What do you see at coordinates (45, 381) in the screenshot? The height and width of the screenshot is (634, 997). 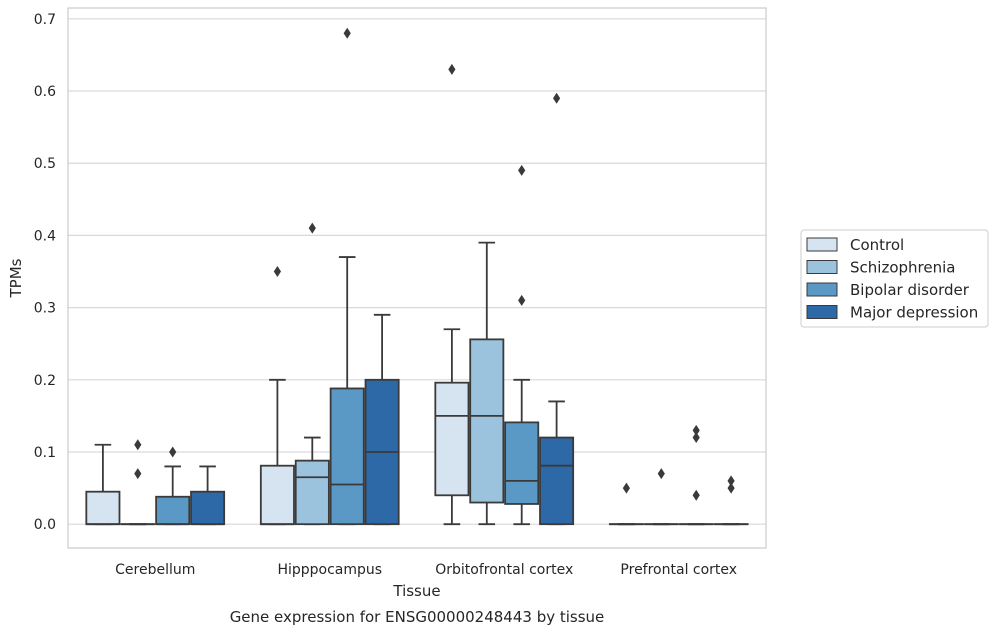 I see `y-tick-label: 0.2` at bounding box center [45, 381].